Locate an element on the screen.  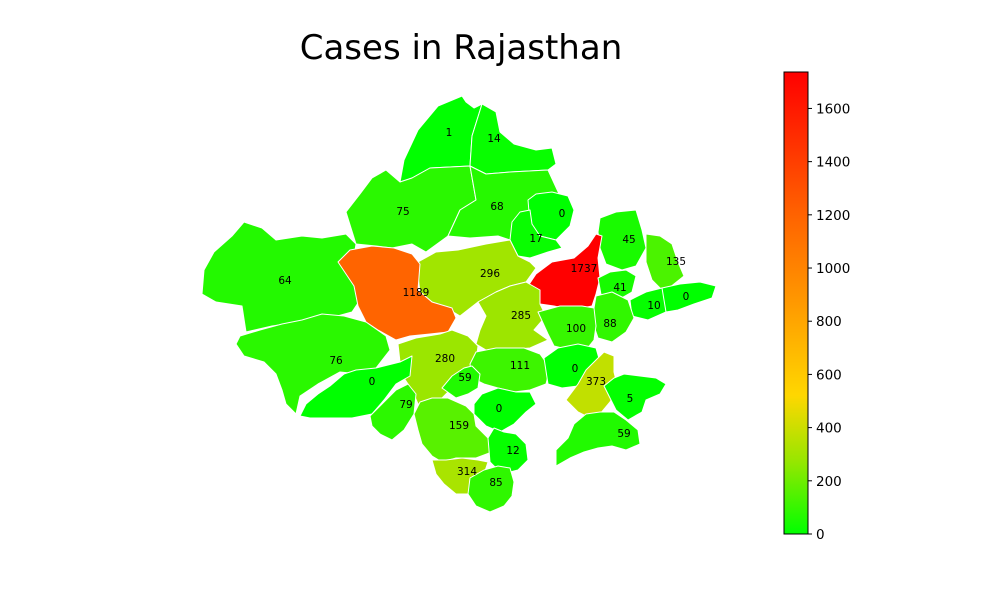
colorbar-tick-label: 1400 is located at coordinates (833, 163).